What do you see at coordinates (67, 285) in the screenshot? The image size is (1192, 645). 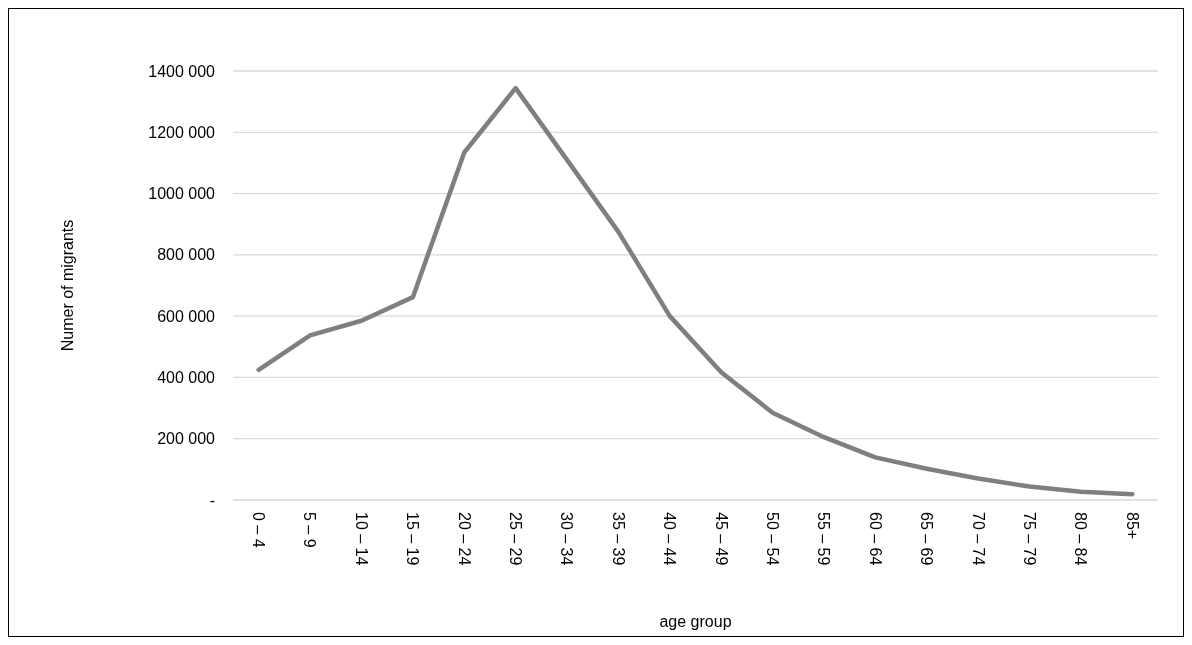 I see `y-axis-title: Numer of migrants` at bounding box center [67, 285].